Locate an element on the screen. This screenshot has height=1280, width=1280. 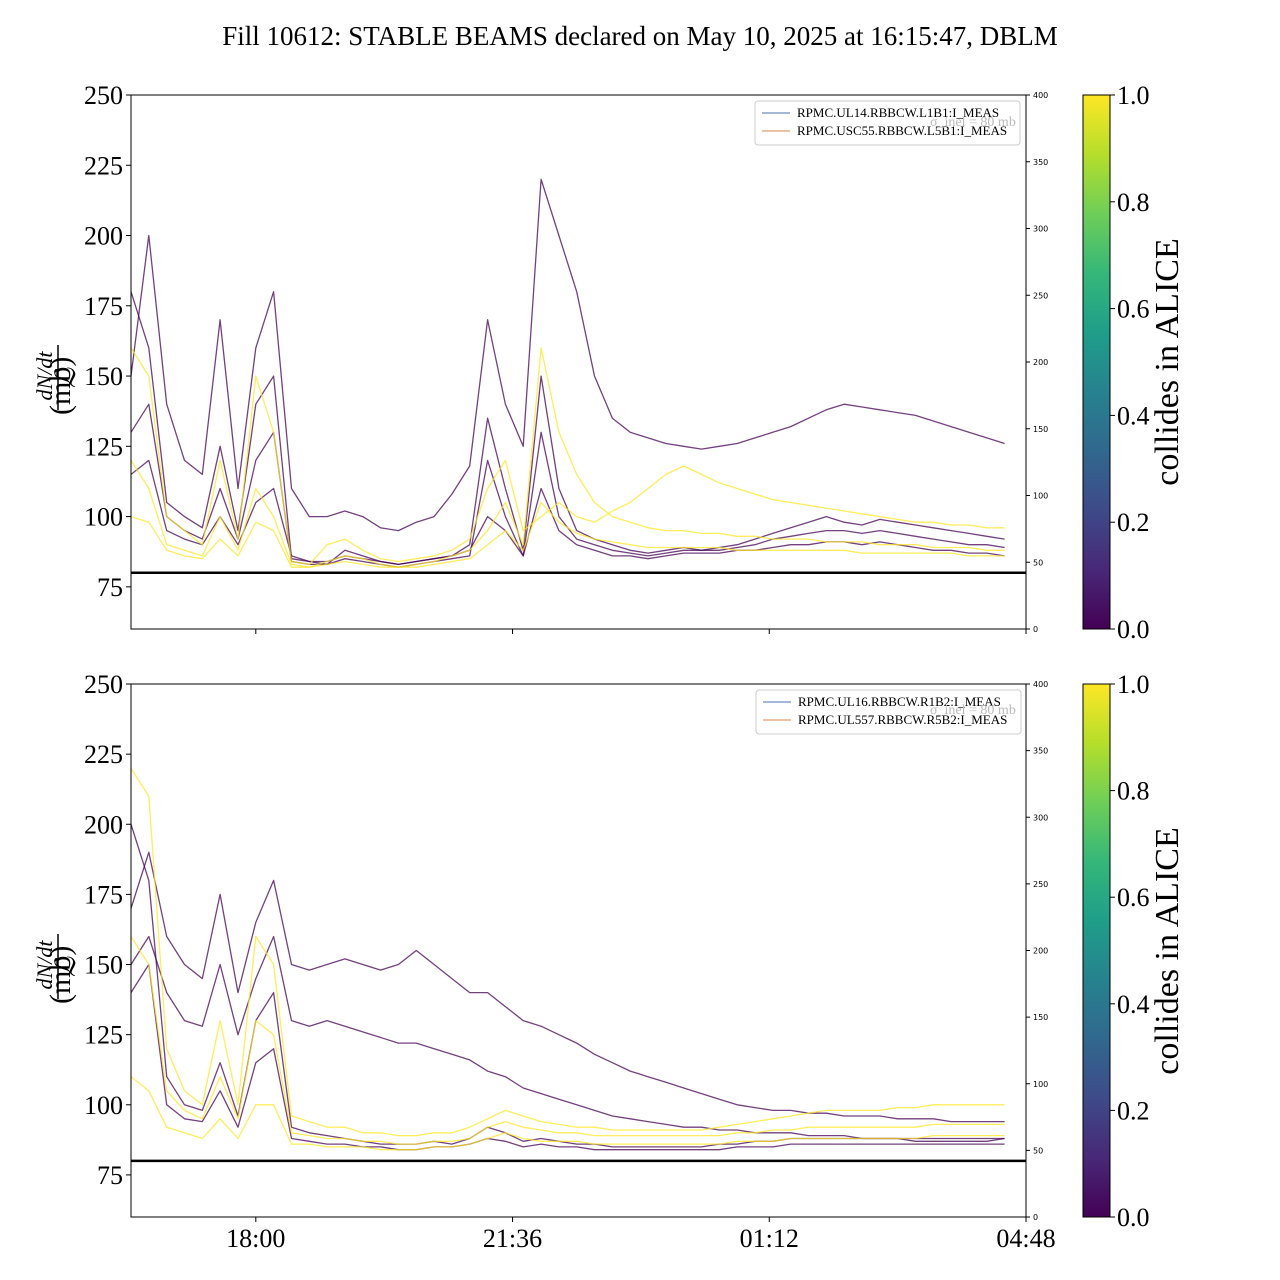
top-rtick-label-1: 50 is located at coordinates (1038, 562).